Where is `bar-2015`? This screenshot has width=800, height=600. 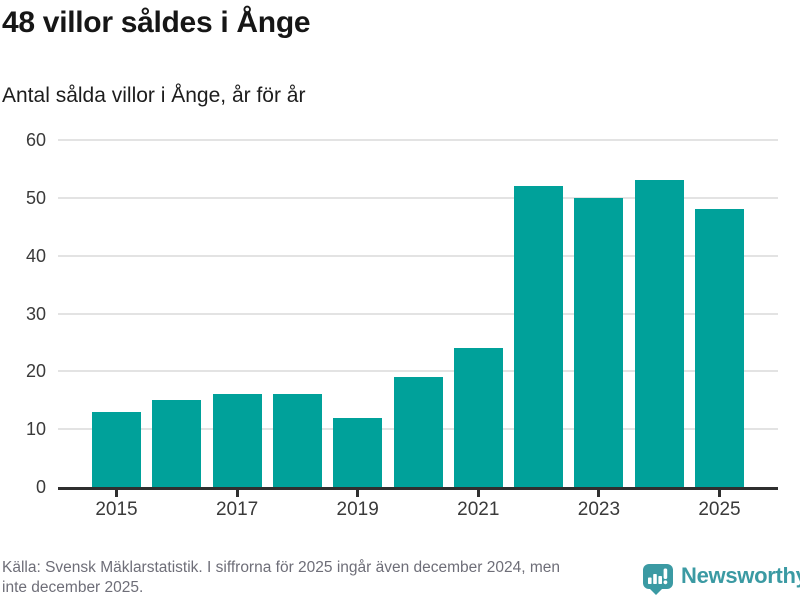 bar-2015 is located at coordinates (116, 449).